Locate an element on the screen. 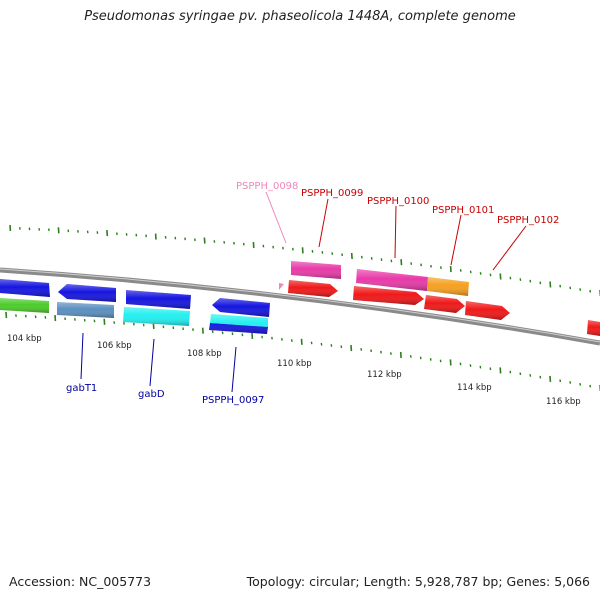  tick-label-116kbp: 116 kbp is located at coordinates (563, 402).